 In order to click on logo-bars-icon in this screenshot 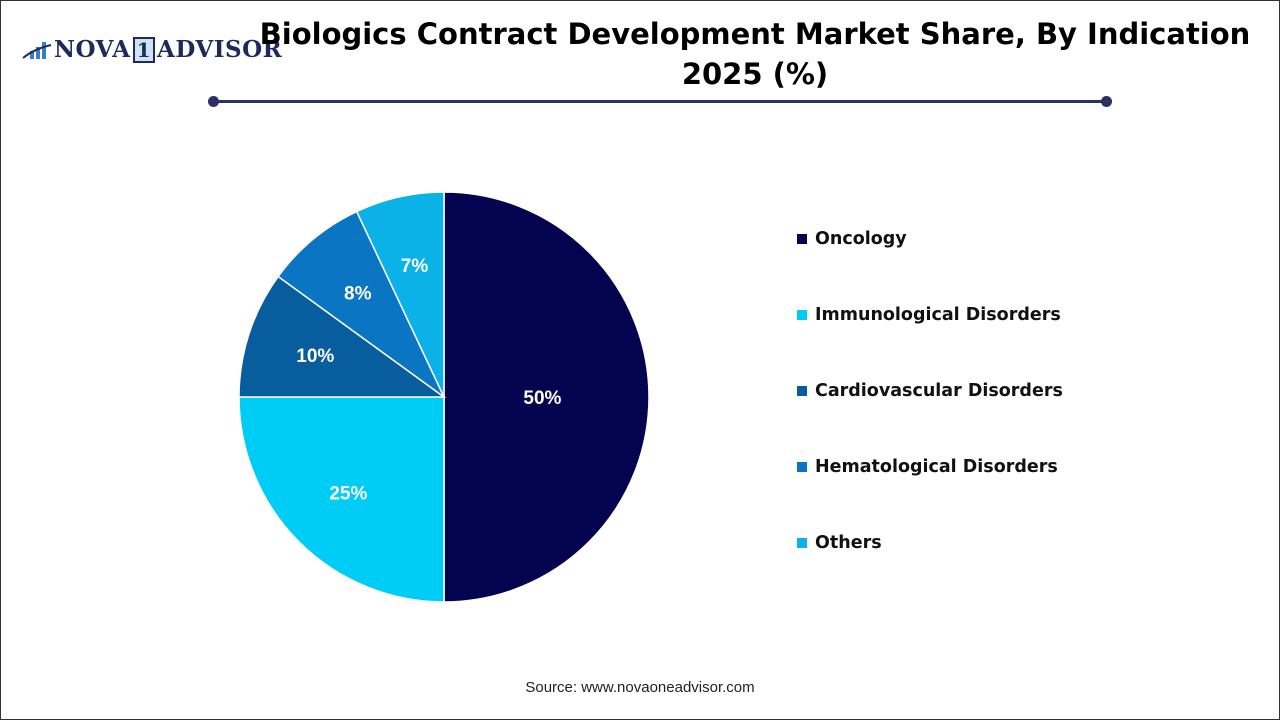, I will do `click(37, 50)`.